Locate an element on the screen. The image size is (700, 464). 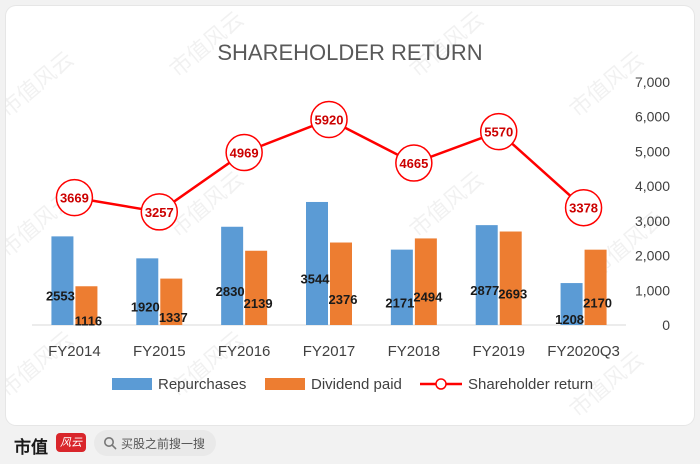
repurchases-data-label: 2830 is located at coordinates (230, 291).